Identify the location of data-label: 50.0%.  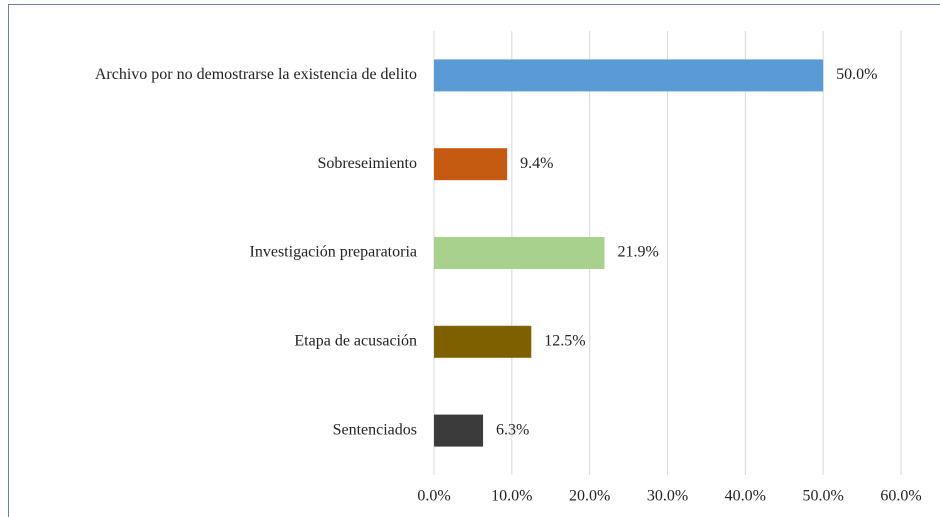
(856, 74).